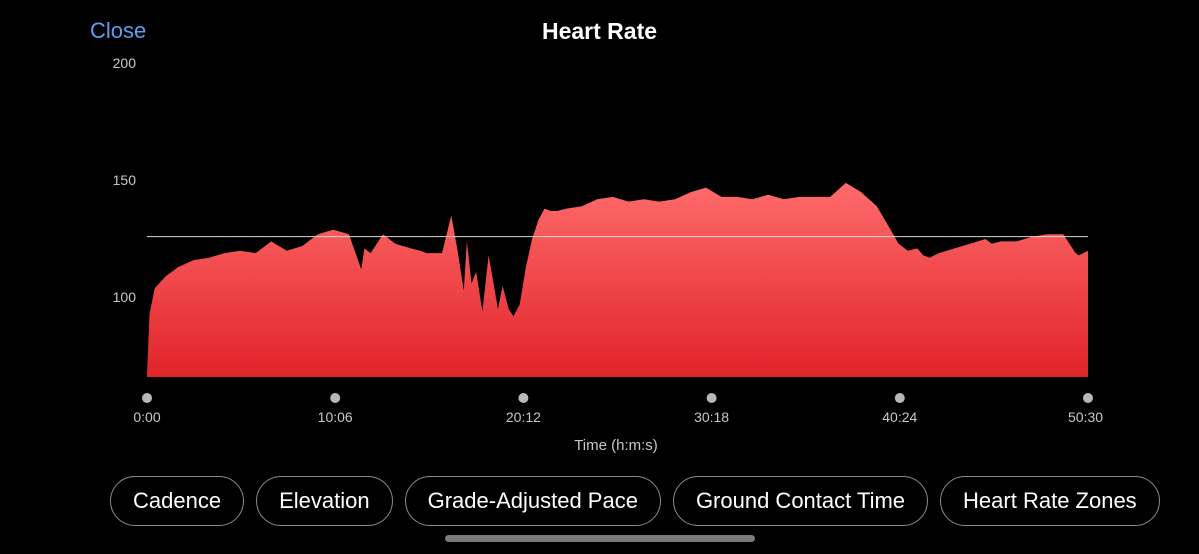  I want to click on home-indicator, so click(600, 538).